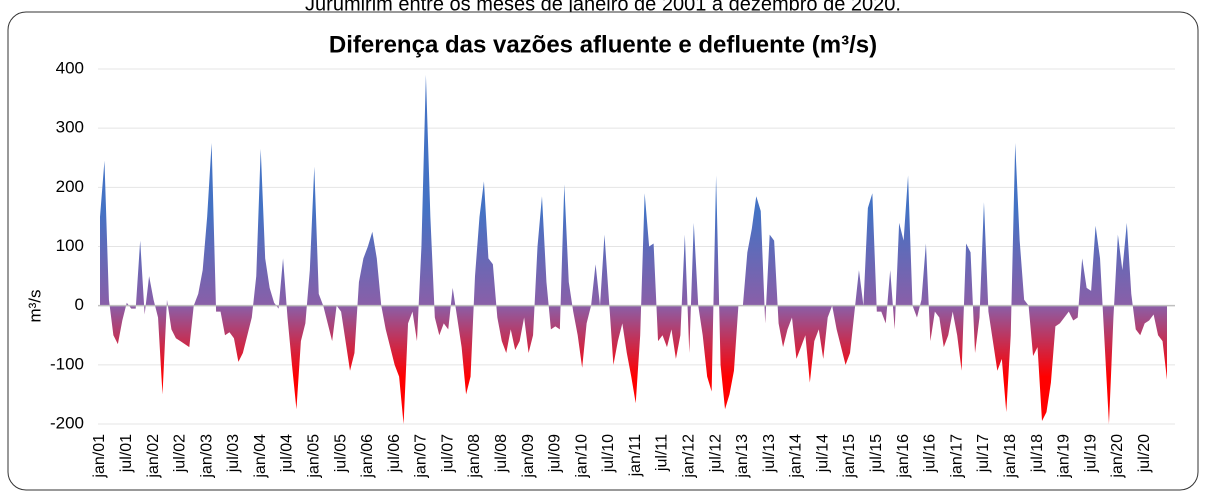  Describe the element at coordinates (79, 304) in the screenshot. I see `y-tick-label: 0` at that location.